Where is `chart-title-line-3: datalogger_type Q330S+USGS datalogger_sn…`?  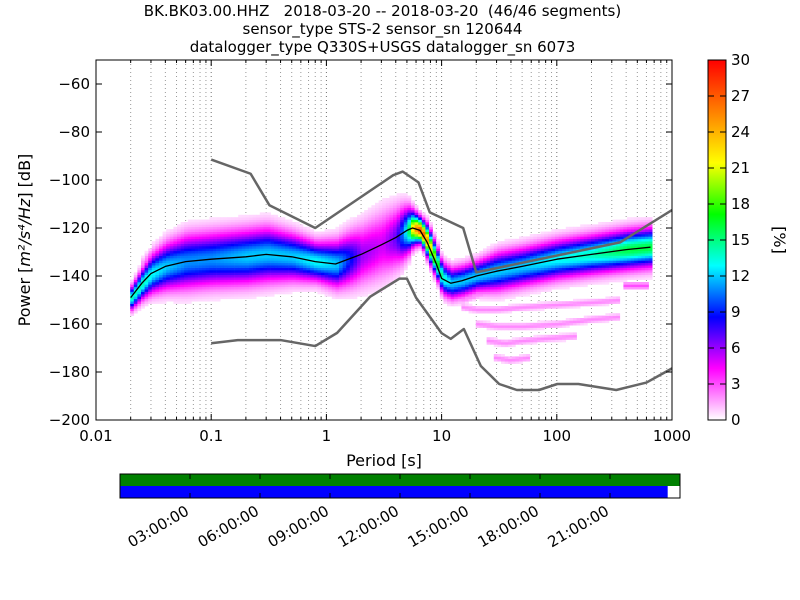
chart-title-line-3: datalogger_type Q330S+USGS datalogger_sn… is located at coordinates (382, 47).